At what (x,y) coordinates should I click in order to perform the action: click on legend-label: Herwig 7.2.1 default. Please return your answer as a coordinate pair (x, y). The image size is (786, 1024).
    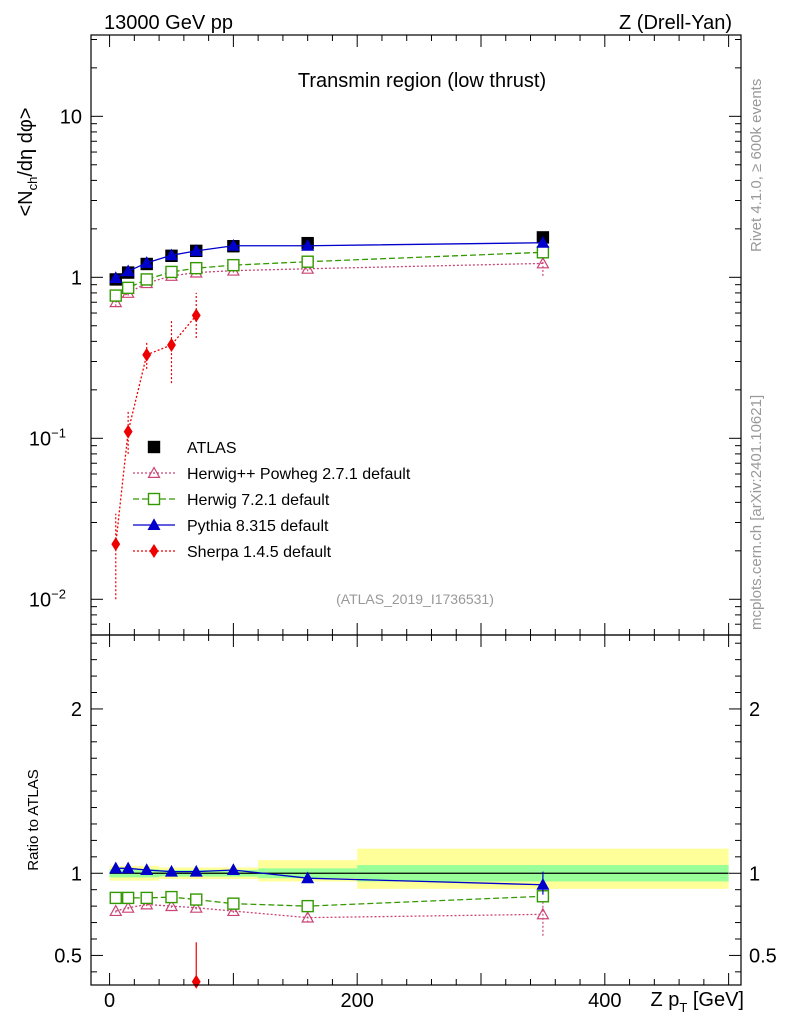
    Looking at the image, I should click on (258, 500).